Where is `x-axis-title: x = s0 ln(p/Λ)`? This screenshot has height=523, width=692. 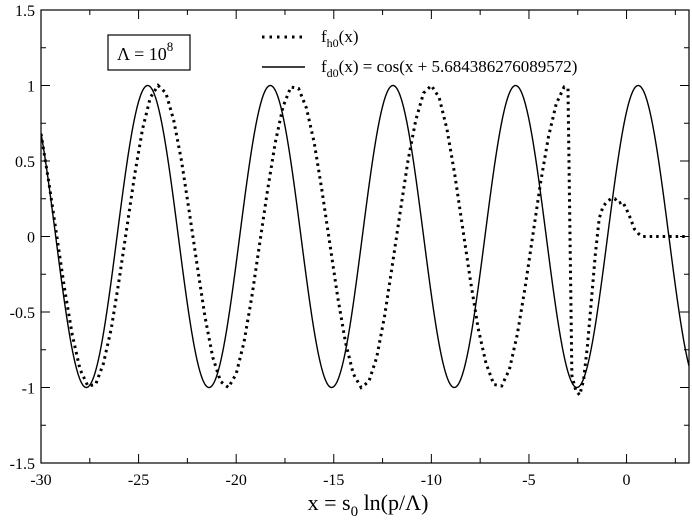 x-axis-title: x = s0 ln(p/Λ) is located at coordinates (368, 505).